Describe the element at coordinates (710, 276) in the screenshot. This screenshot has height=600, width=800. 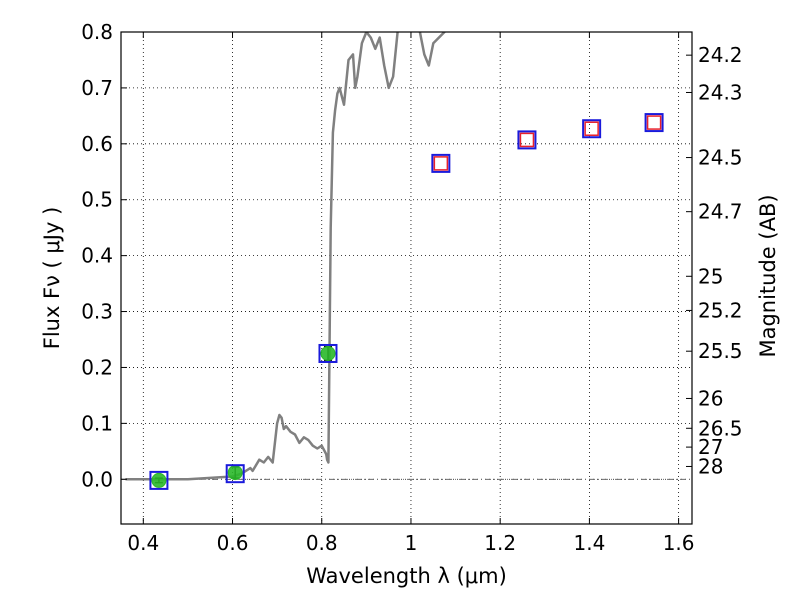
I see `mag-tick-label: 25` at that location.